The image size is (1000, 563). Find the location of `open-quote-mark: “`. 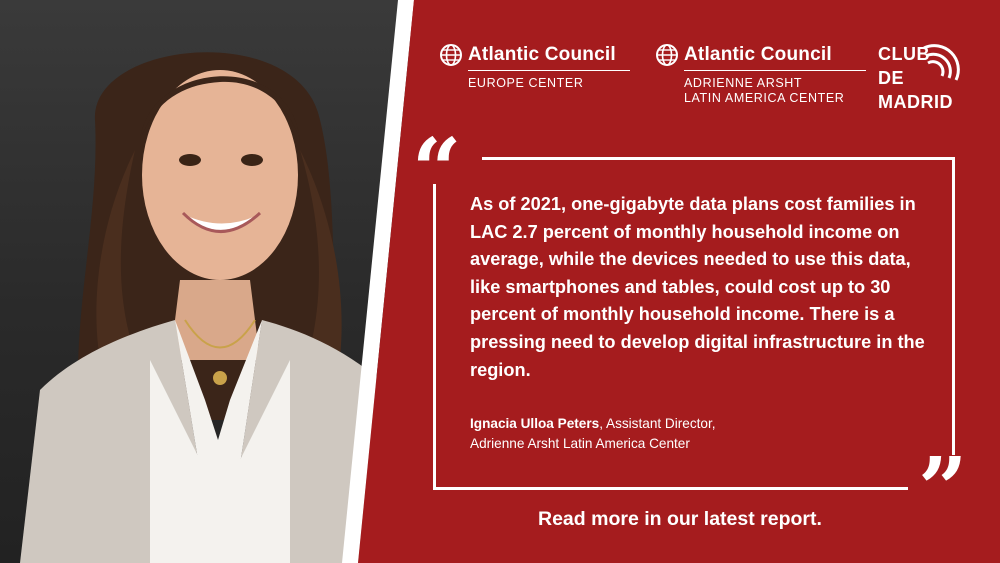

open-quote-mark: “ is located at coordinates (447, 171).